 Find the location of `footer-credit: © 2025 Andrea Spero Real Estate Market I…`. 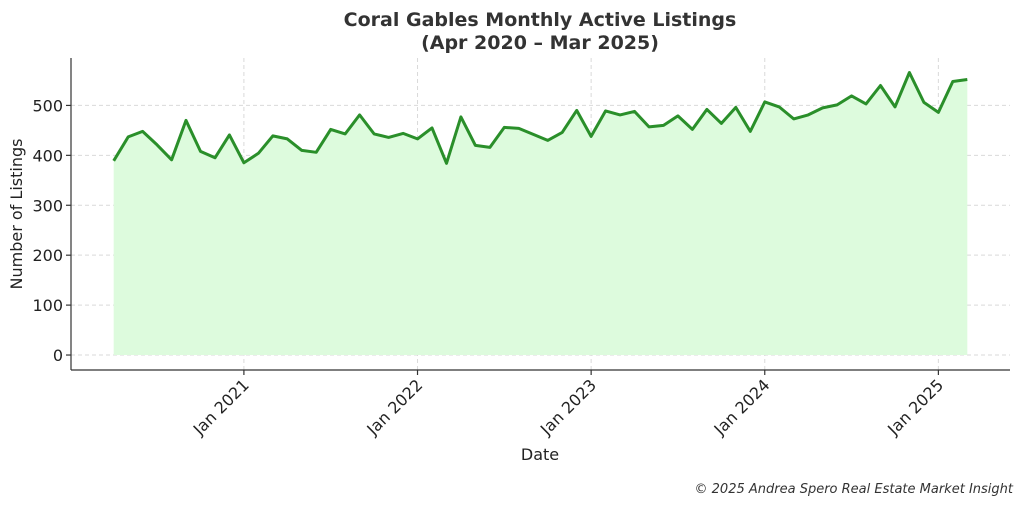

footer-credit: © 2025 Andrea Spero Real Estate Market I… is located at coordinates (854, 489).